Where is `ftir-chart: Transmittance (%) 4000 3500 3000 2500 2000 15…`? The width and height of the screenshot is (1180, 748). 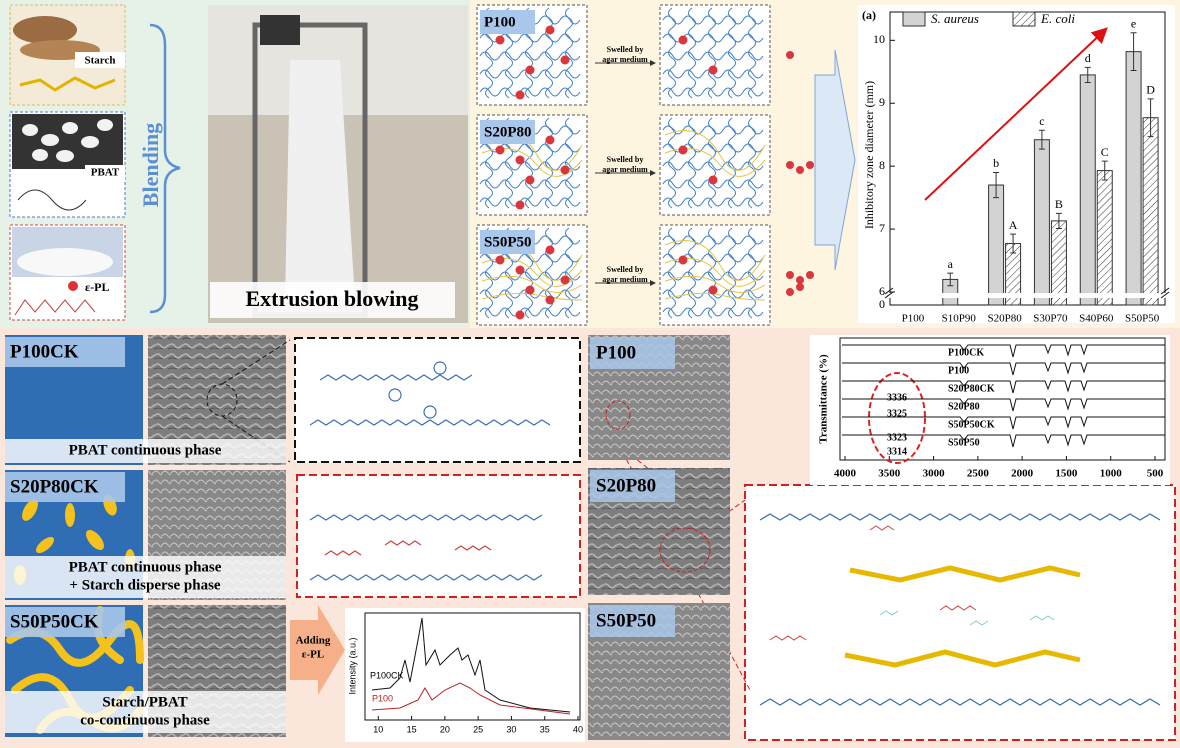
ftir-chart: Transmittance (%) 4000 3500 3000 2500 2000 15… is located at coordinates (990, 410).